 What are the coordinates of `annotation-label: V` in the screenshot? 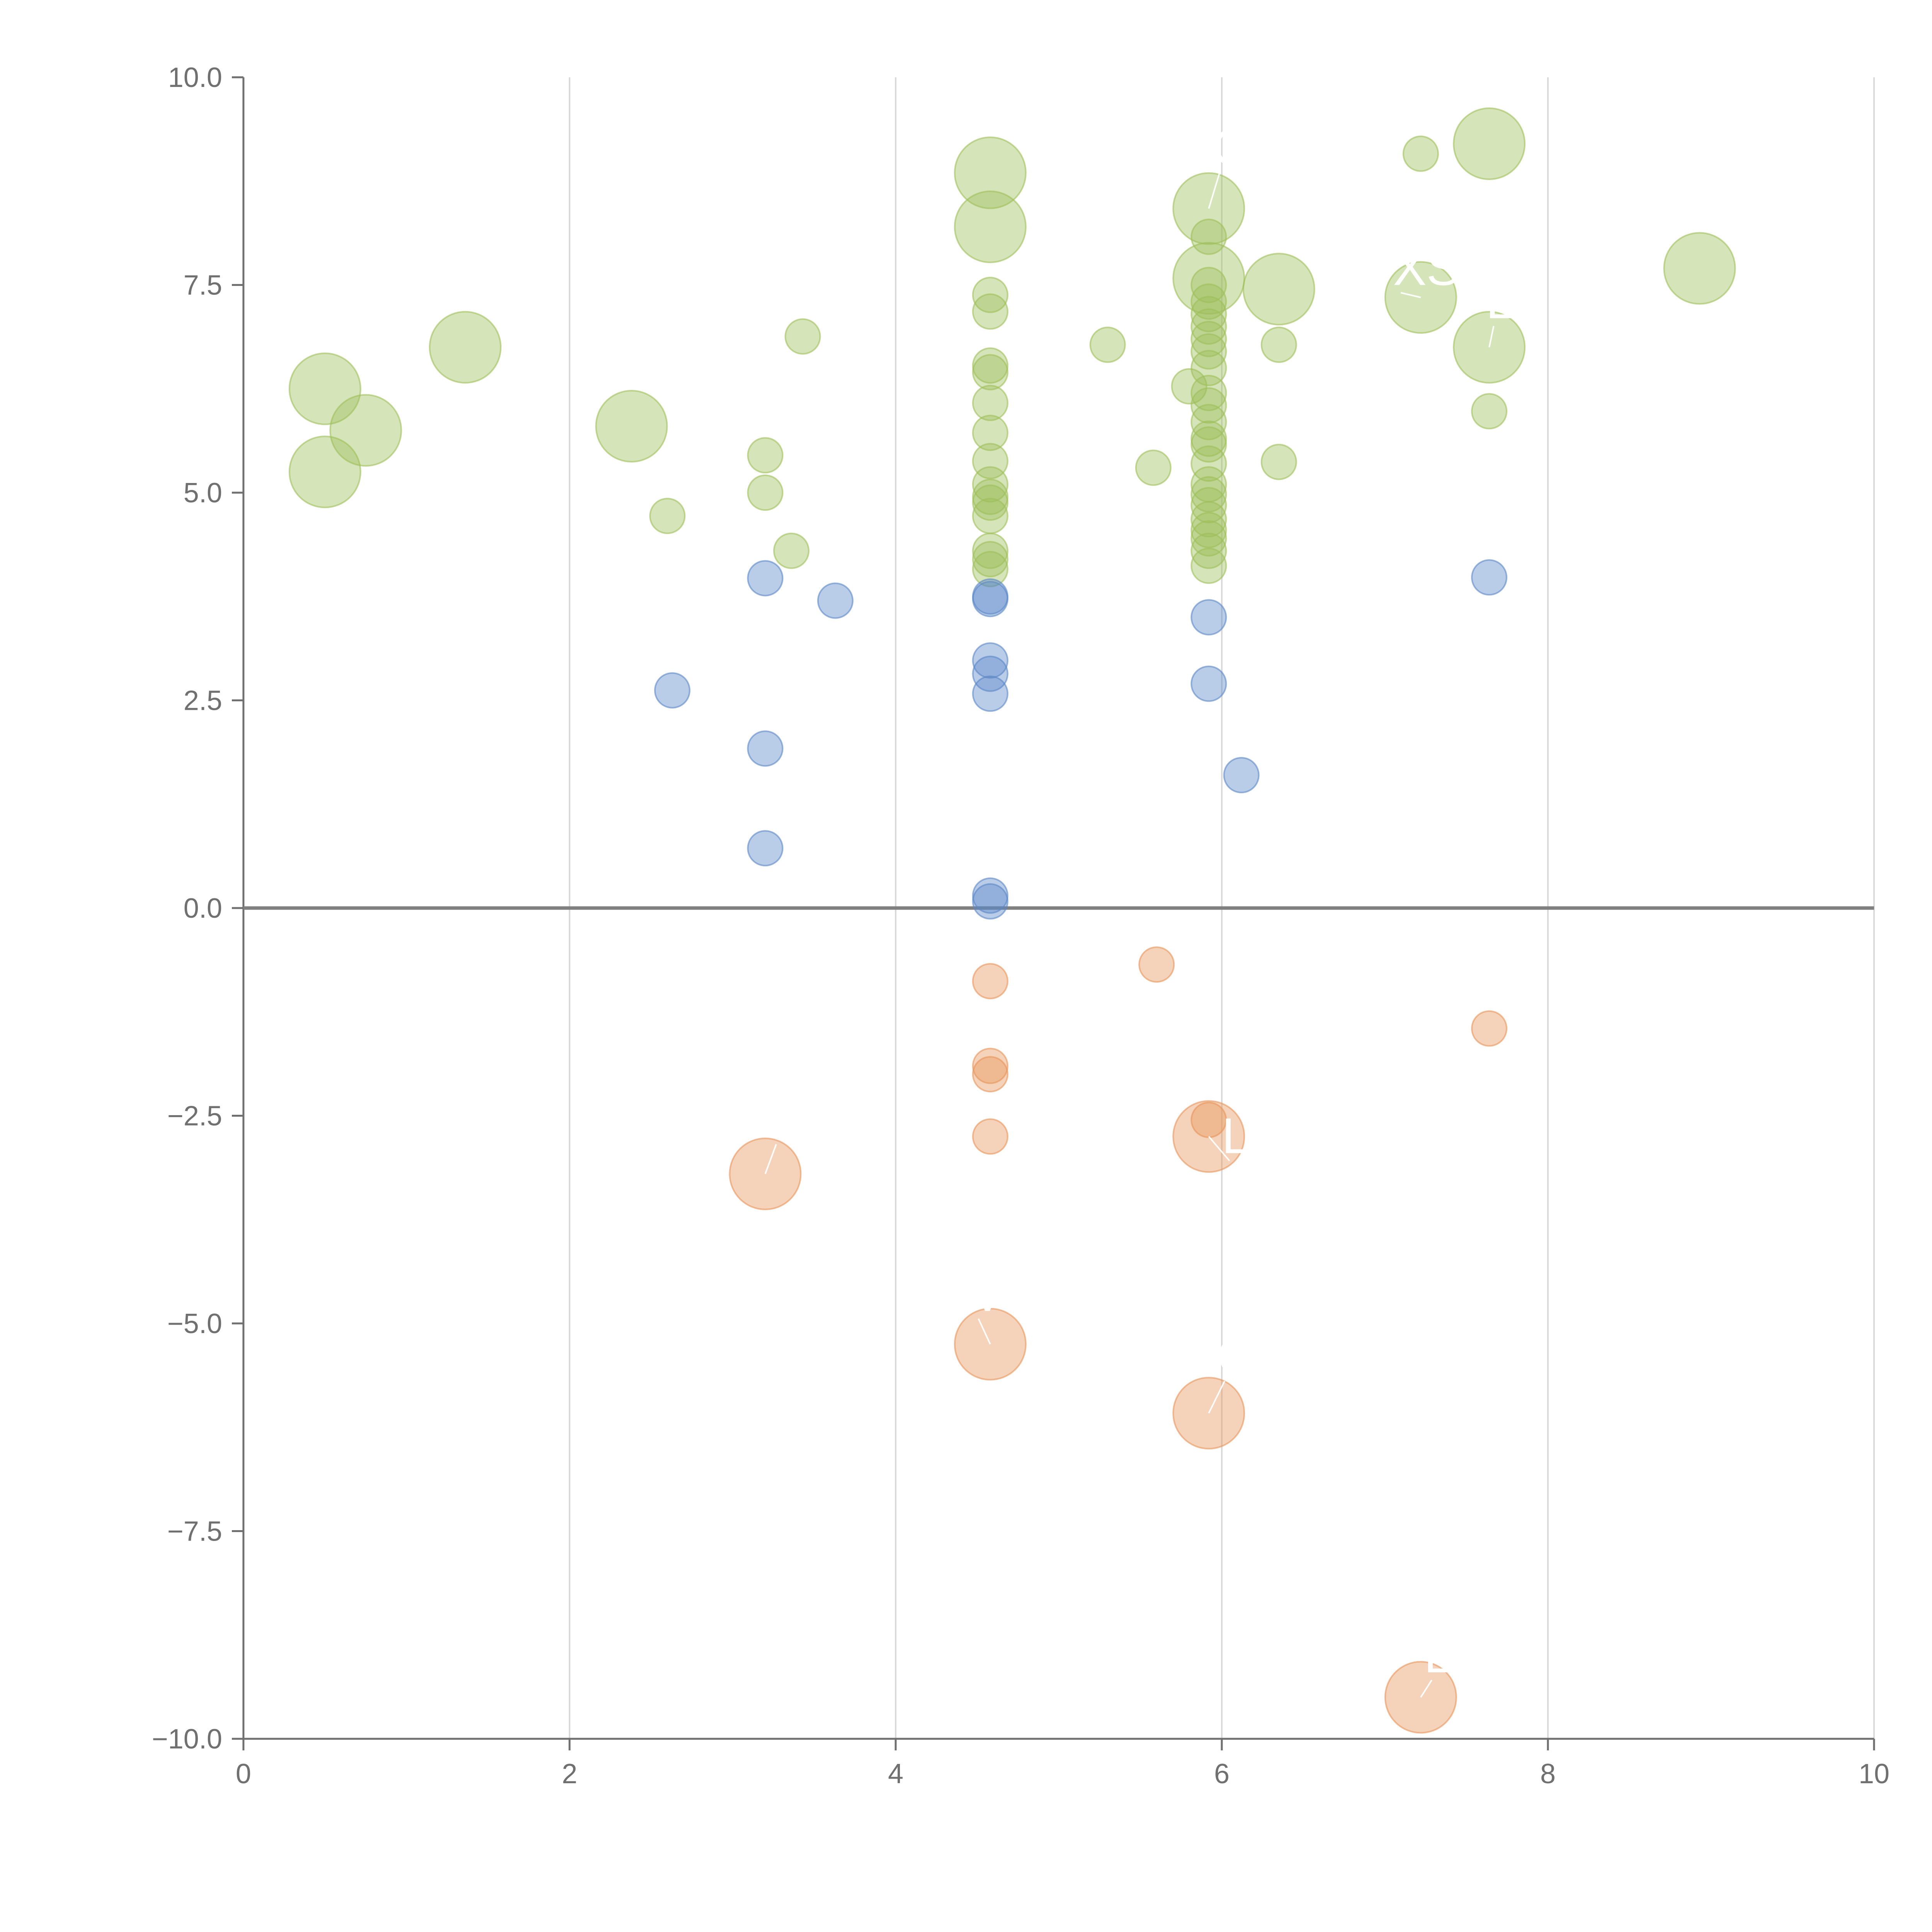 It's located at (988, 1293).